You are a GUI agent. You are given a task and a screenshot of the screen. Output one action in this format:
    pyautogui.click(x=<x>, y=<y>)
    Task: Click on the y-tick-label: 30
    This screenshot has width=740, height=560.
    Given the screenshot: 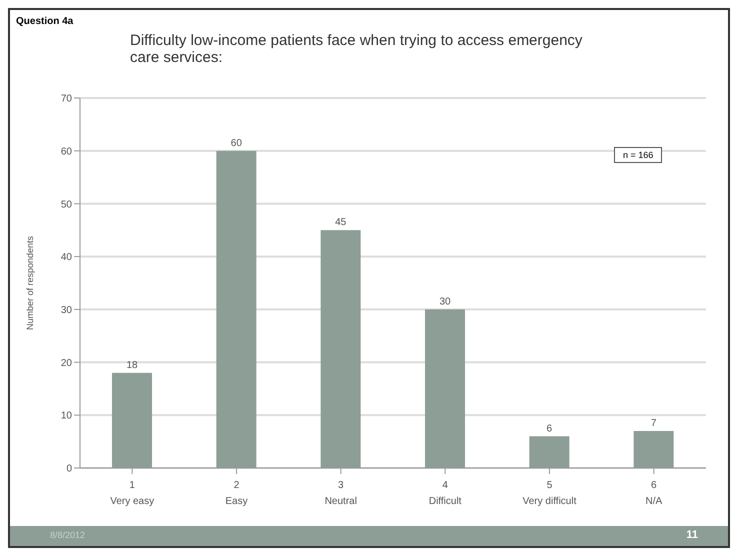 What is the action you would take?
    pyautogui.click(x=66, y=310)
    